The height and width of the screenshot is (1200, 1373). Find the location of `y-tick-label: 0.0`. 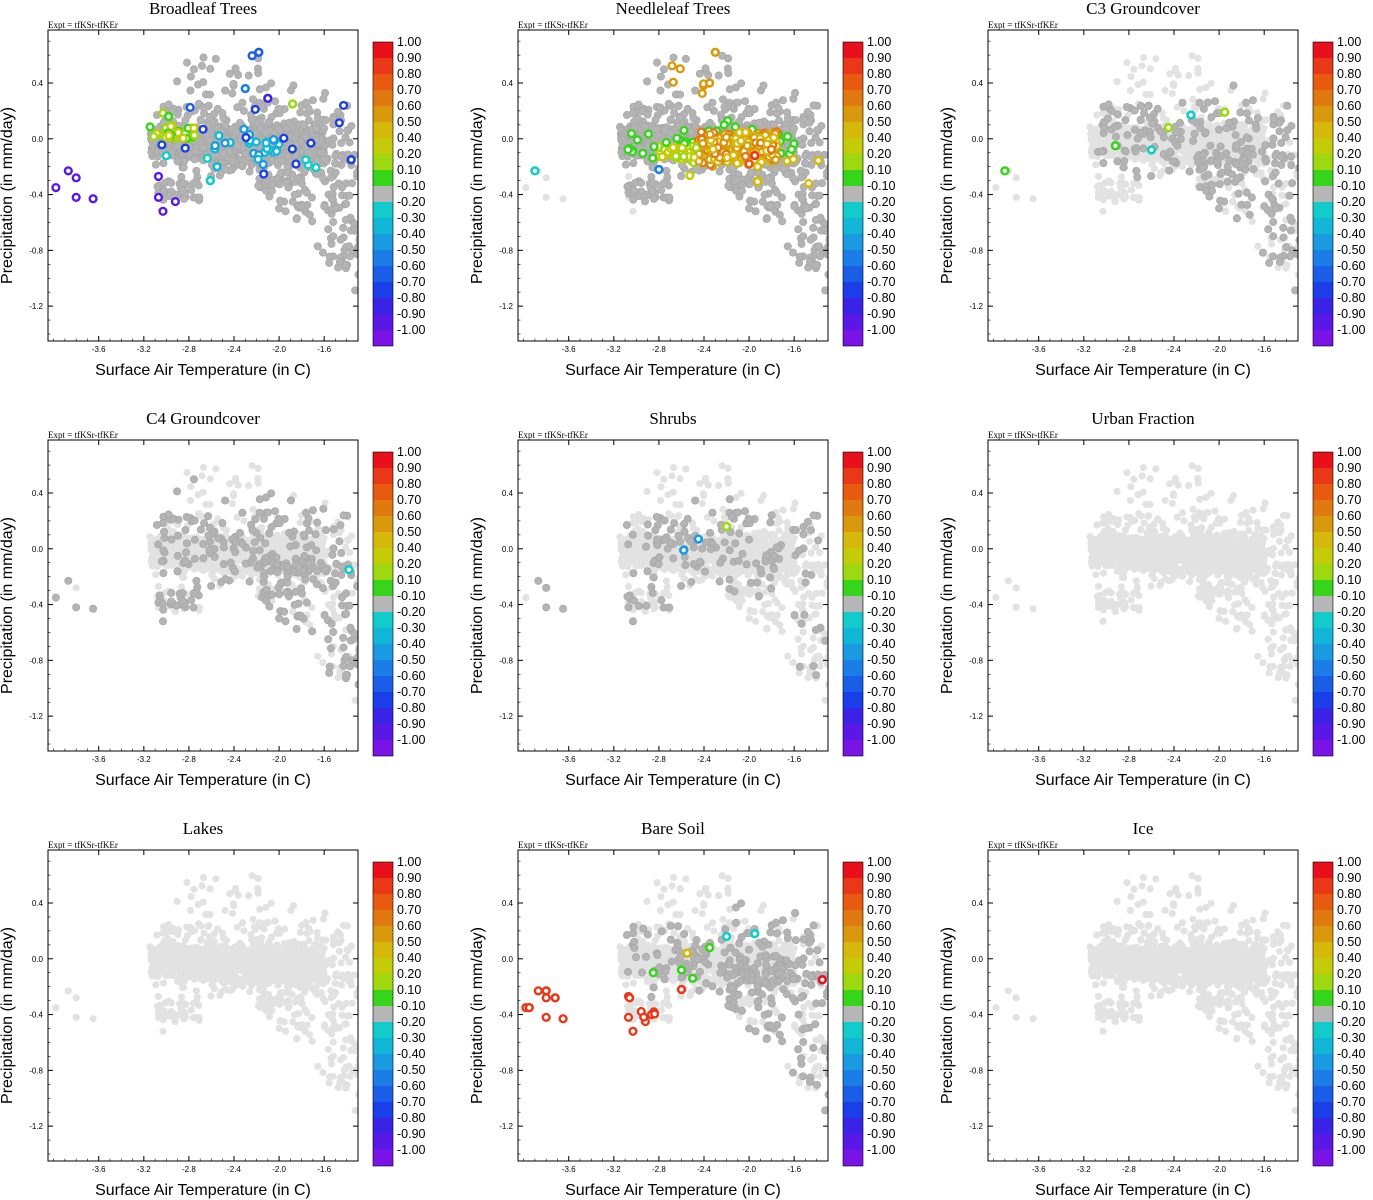

y-tick-label: 0.0 is located at coordinates (38, 139).